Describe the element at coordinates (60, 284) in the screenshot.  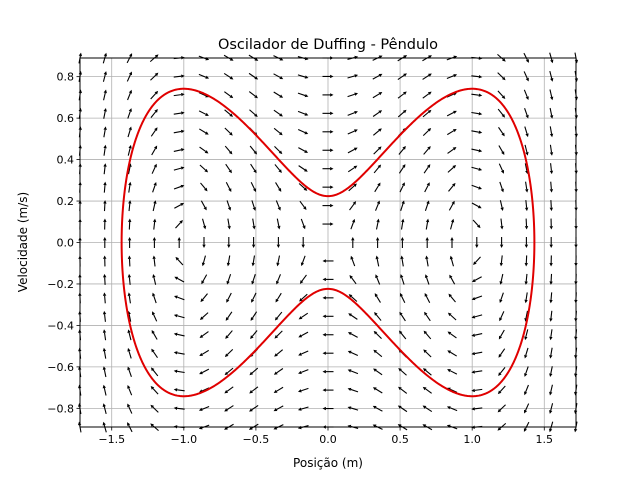
I see `y-tick-label: −0.2` at that location.